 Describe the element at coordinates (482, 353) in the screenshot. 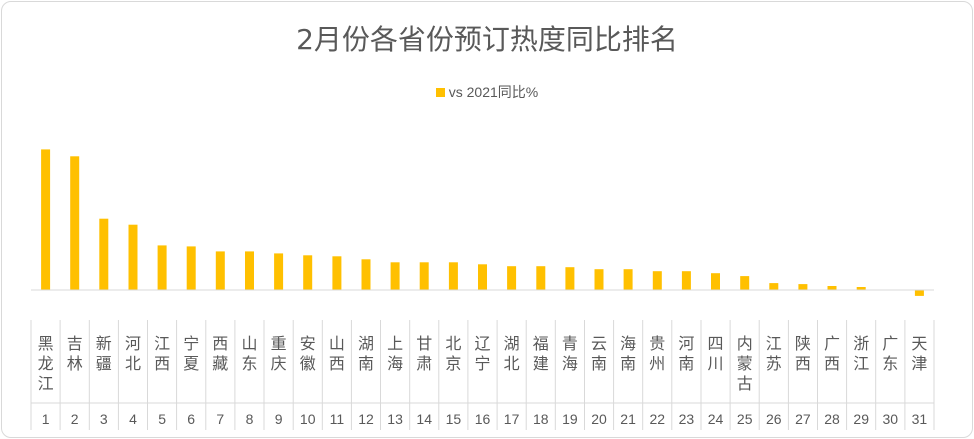

I see `category-label: 辽宁` at that location.